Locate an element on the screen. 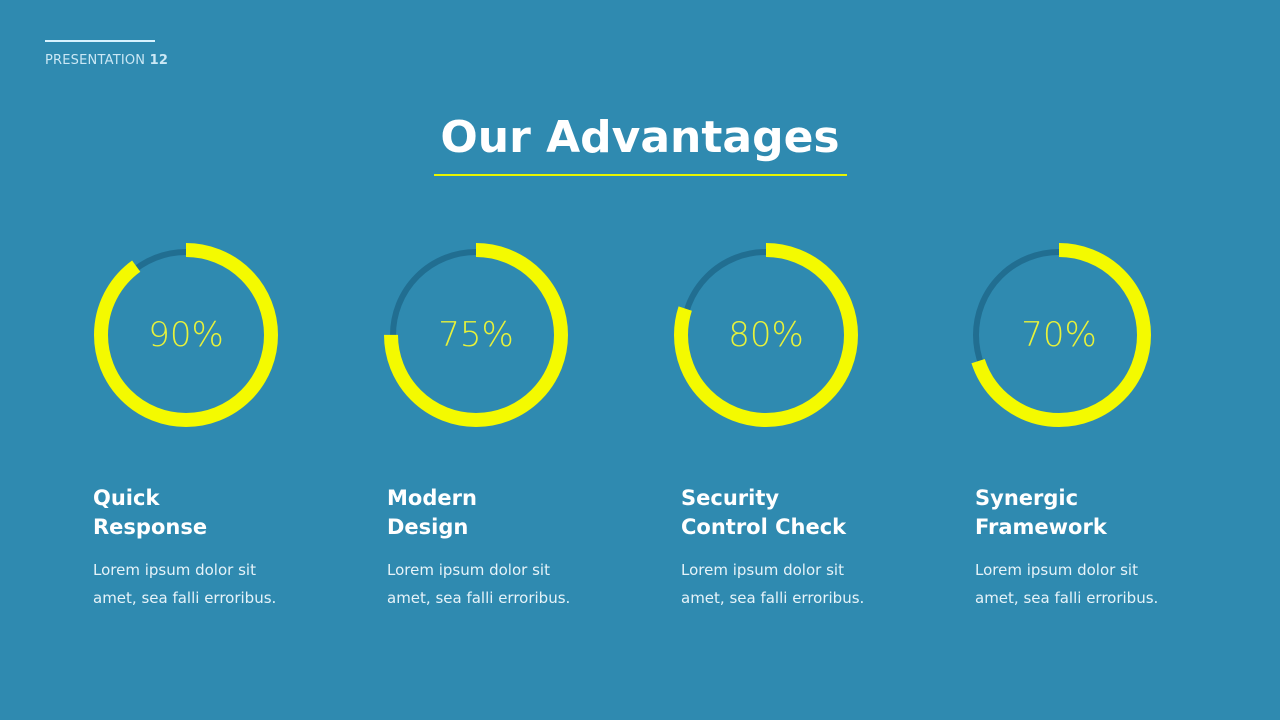 The width and height of the screenshot is (1280, 720). progress-ring: 70% is located at coordinates (1059, 335).